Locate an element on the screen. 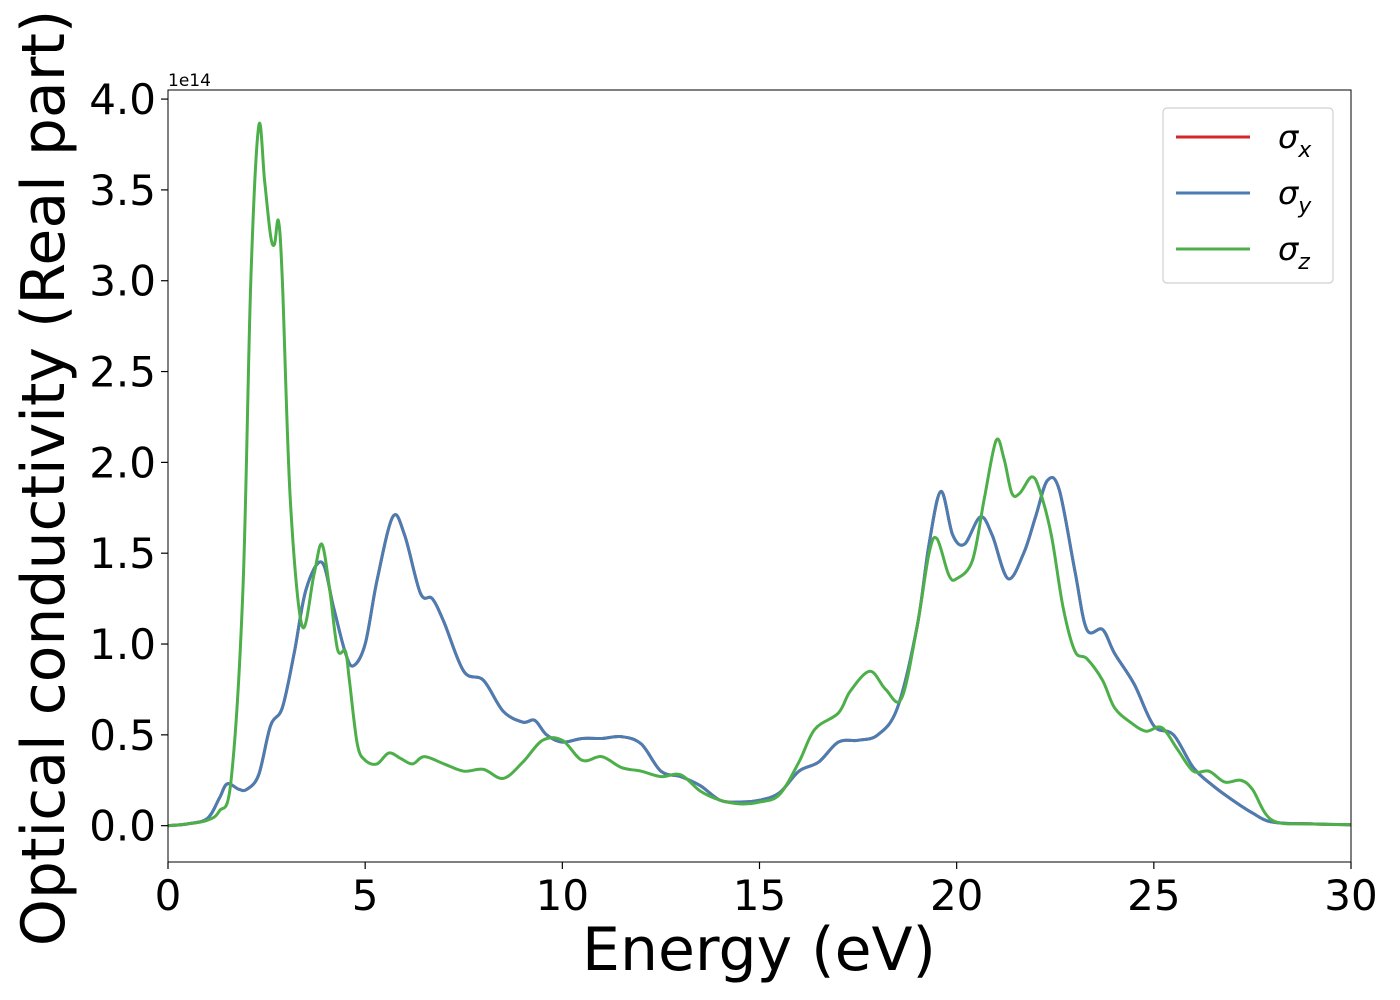 The height and width of the screenshot is (1000, 1400). x-axis-label: Energy (eV) is located at coordinates (759, 950).